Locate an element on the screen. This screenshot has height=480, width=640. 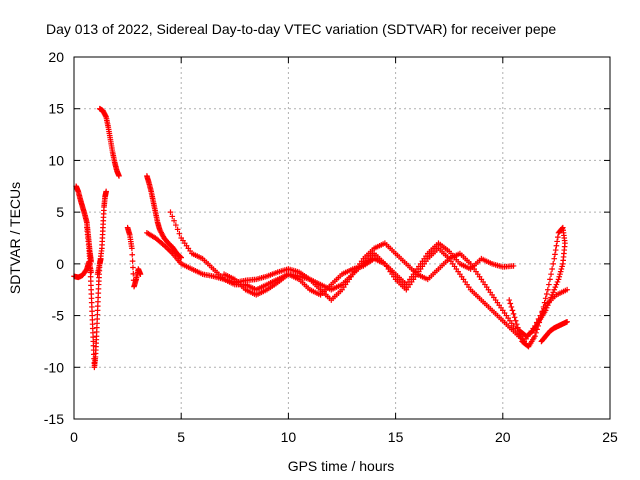
series-arc10 is located at coordinates (369, 269).